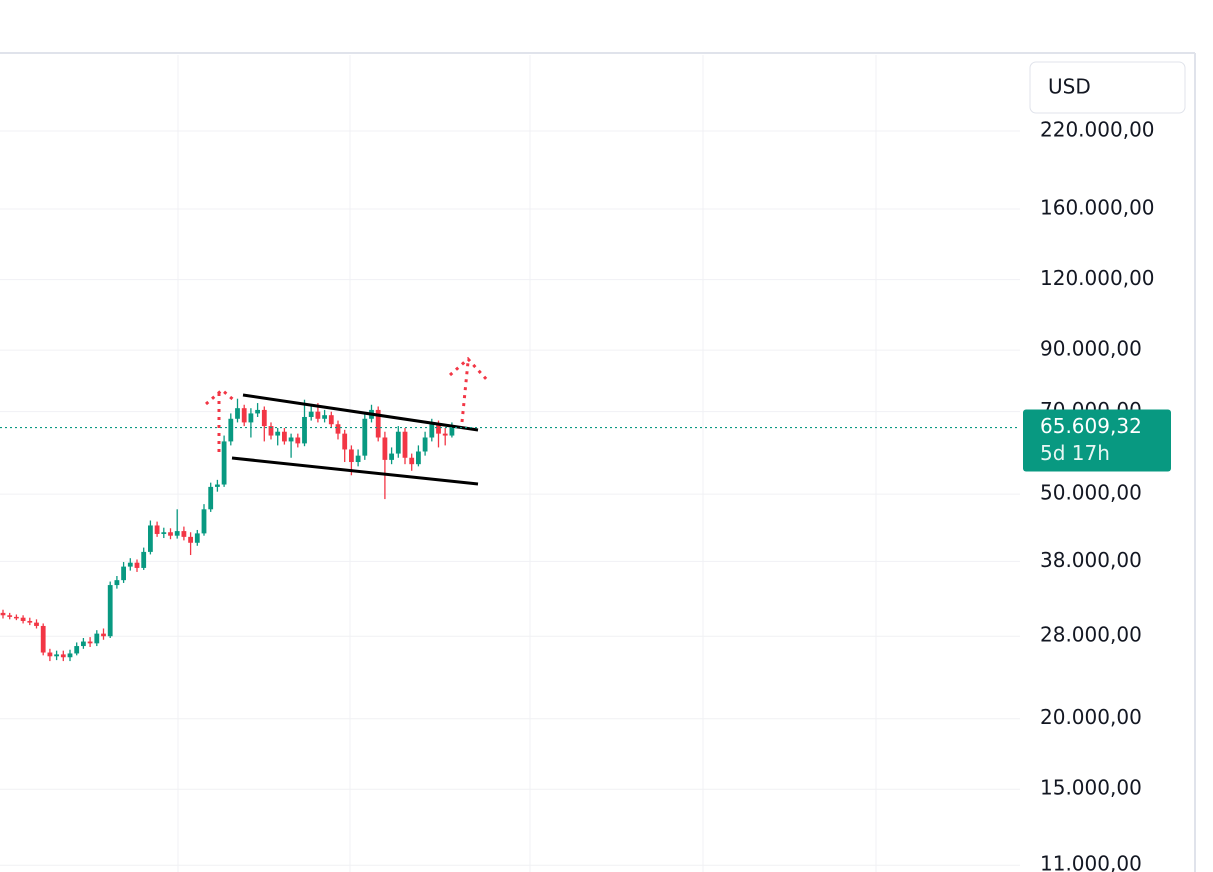 The height and width of the screenshot is (872, 1213). What do you see at coordinates (1107, 87) in the screenshot?
I see `currency-button` at bounding box center [1107, 87].